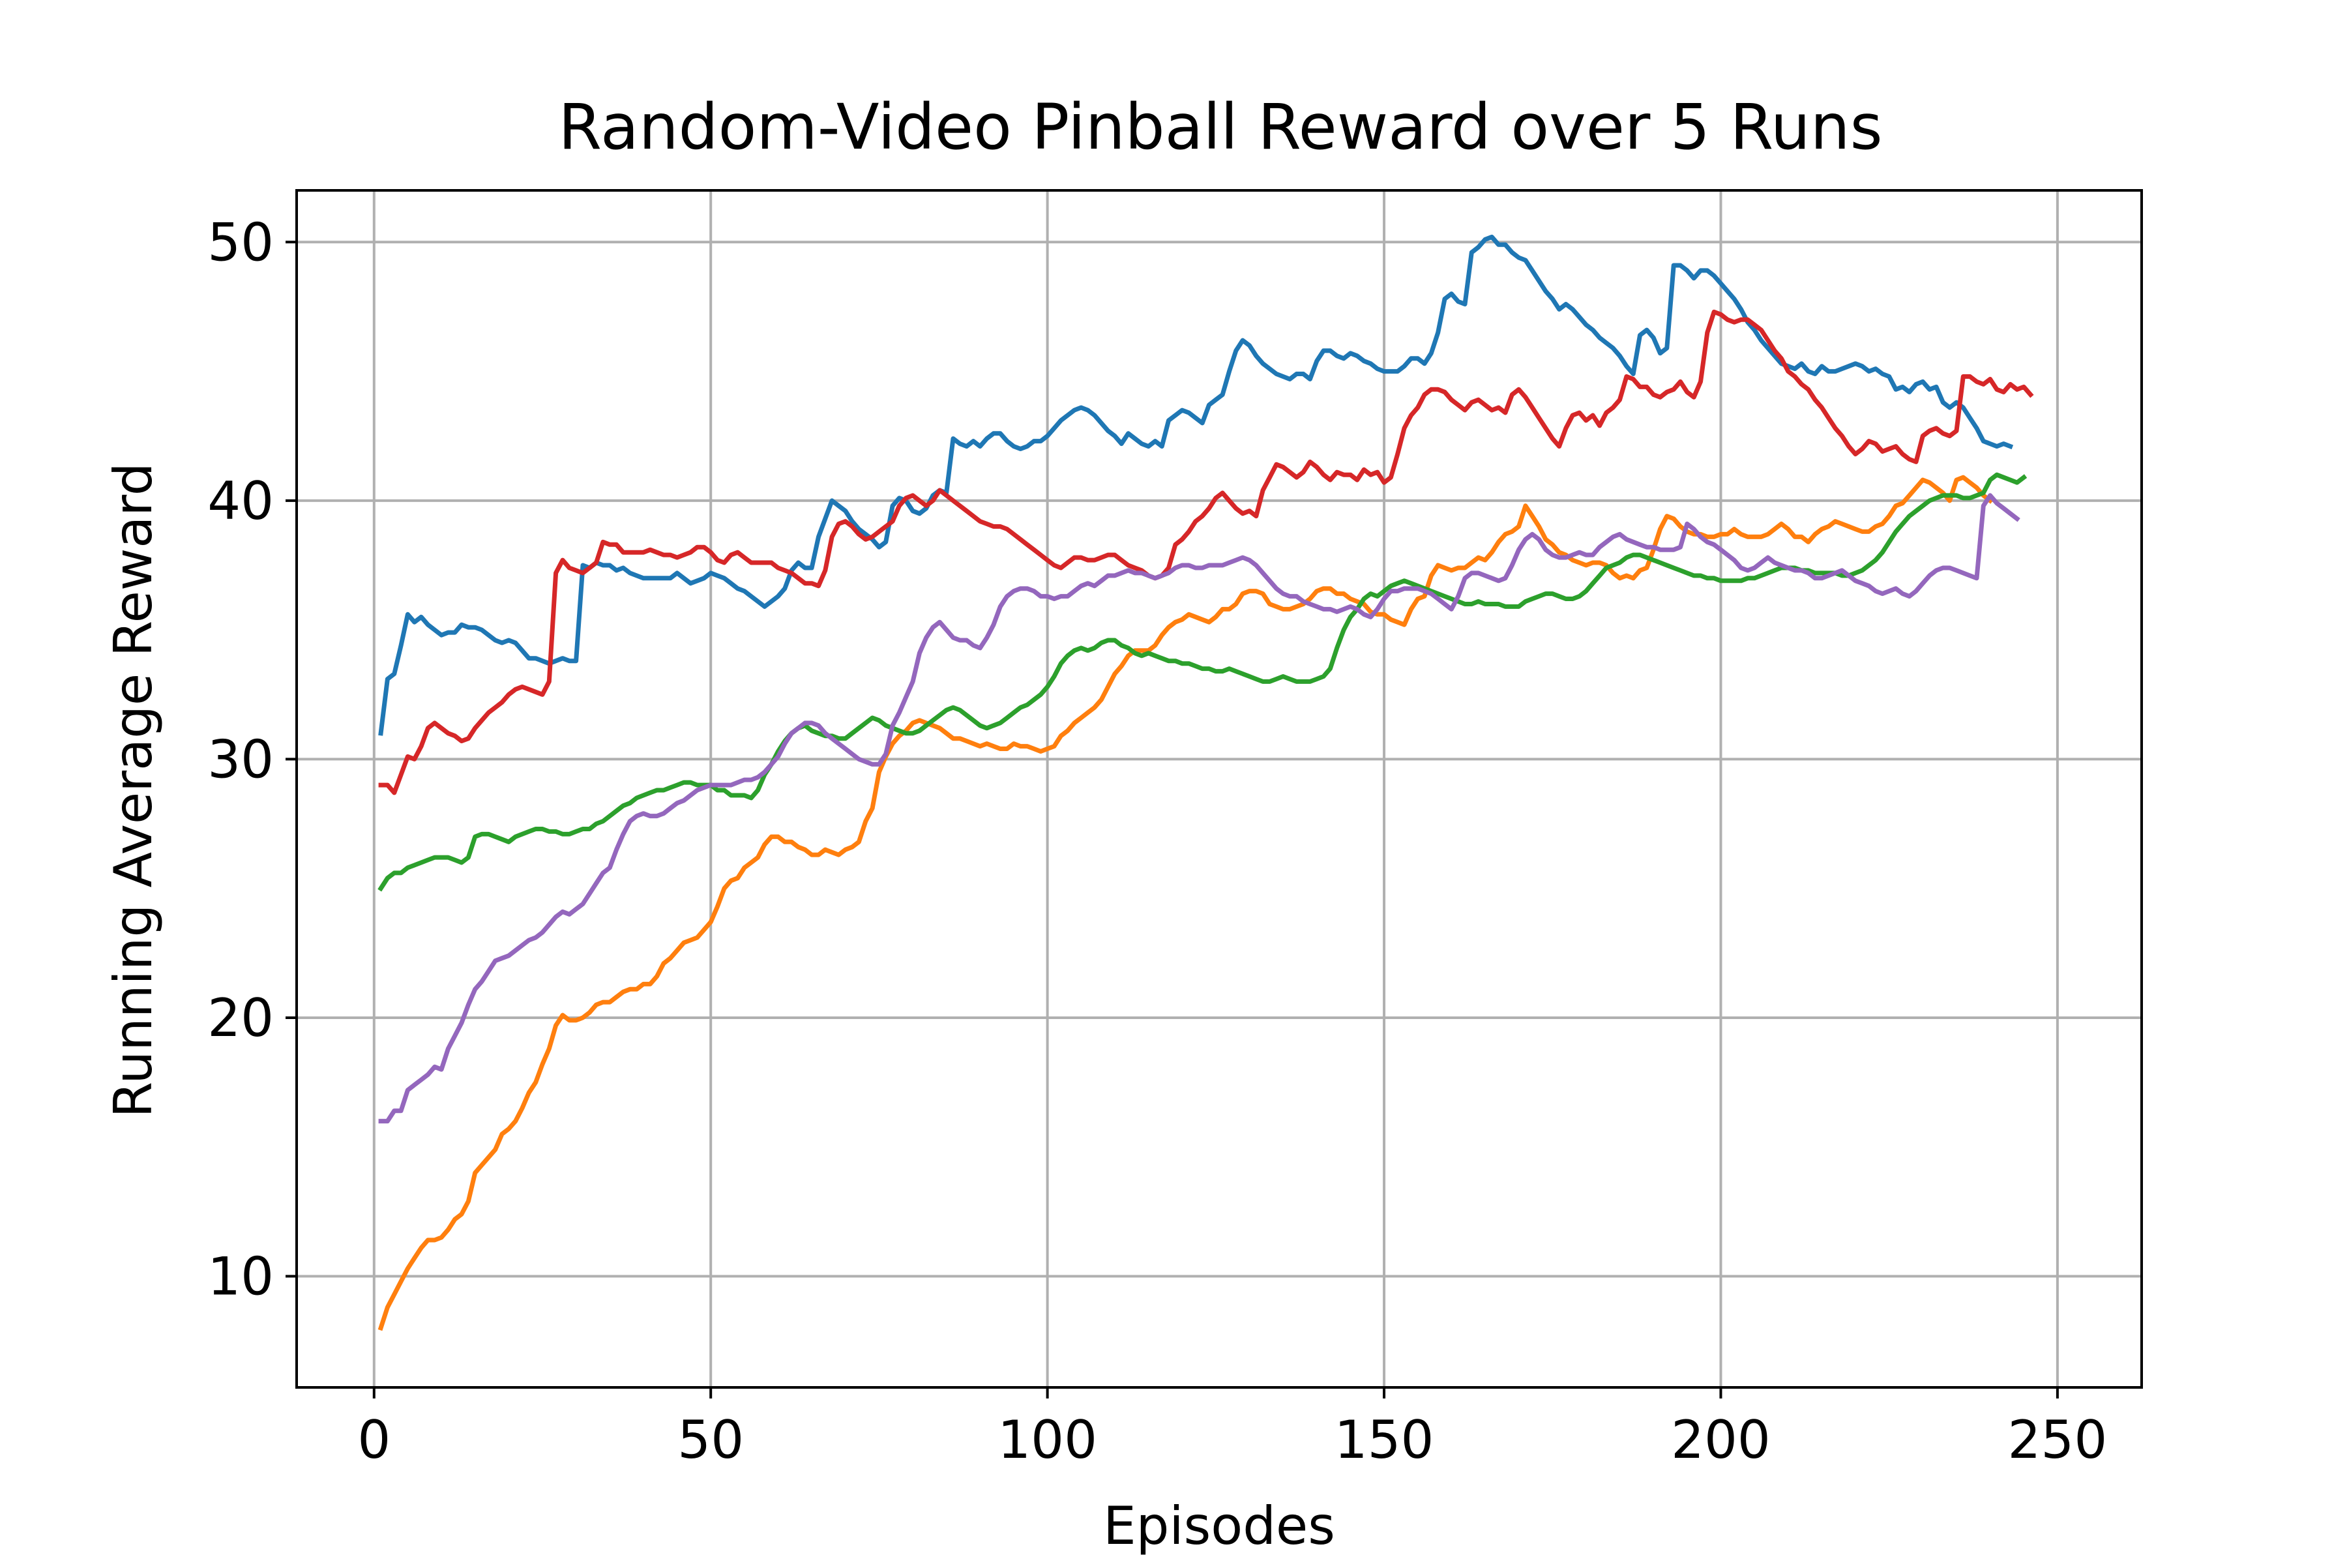 This screenshot has height=1568, width=2347. What do you see at coordinates (1219, 1526) in the screenshot?
I see `x-axis-label: Episodes` at bounding box center [1219, 1526].